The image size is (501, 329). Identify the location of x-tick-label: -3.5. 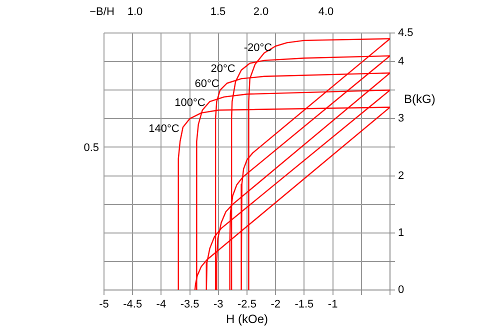
(190, 304).